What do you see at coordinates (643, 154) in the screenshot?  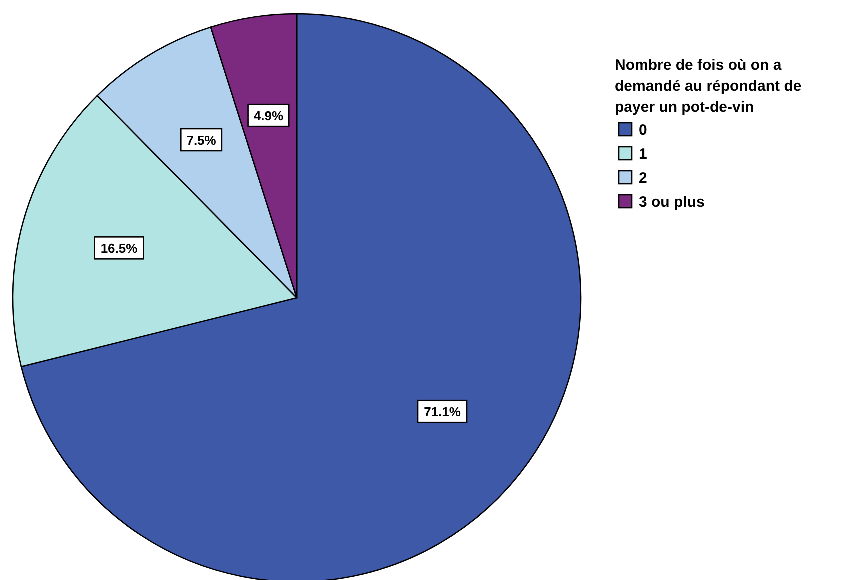 I see `legend-label: 1` at bounding box center [643, 154].